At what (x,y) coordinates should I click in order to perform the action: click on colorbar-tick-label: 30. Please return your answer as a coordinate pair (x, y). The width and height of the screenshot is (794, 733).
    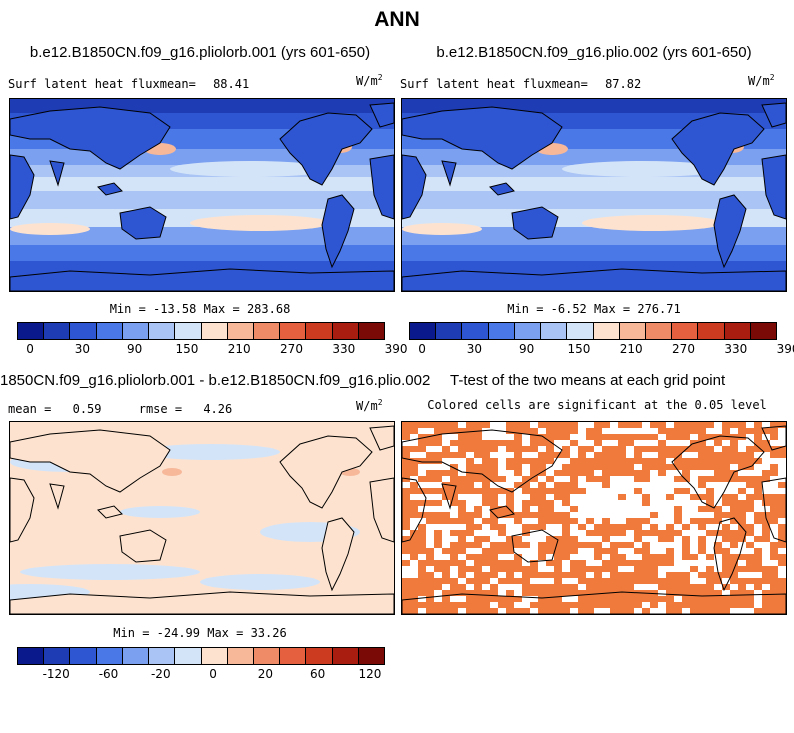
    Looking at the image, I should click on (474, 349).